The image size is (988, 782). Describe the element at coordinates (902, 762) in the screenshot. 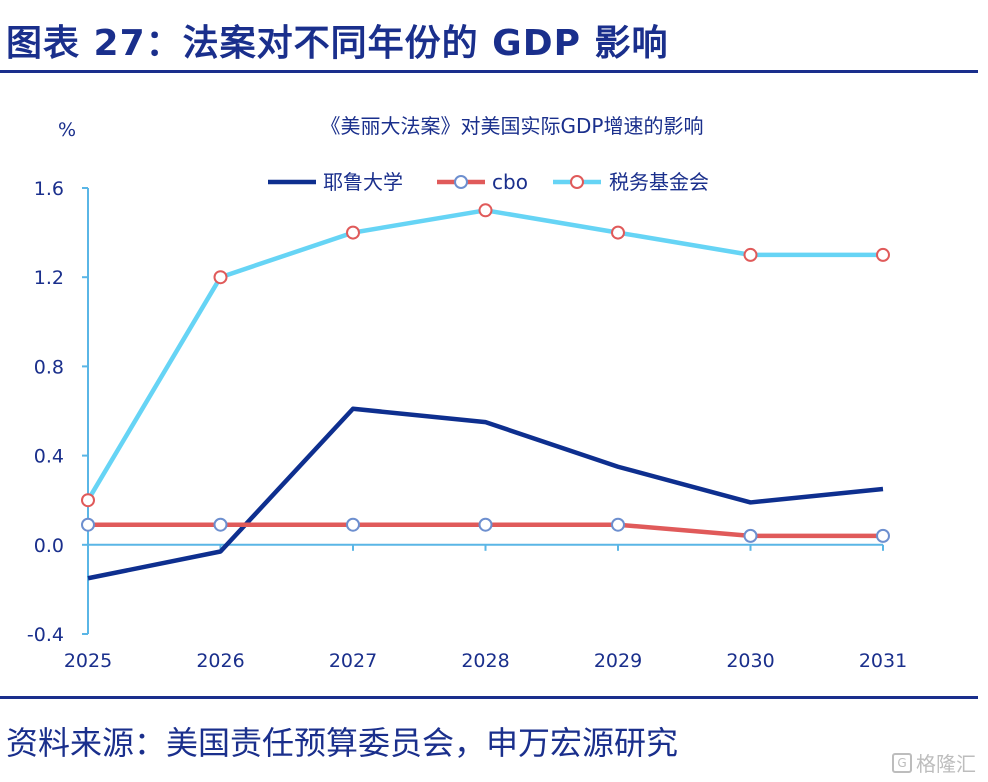

I see `watermark-logo-icon: G` at that location.